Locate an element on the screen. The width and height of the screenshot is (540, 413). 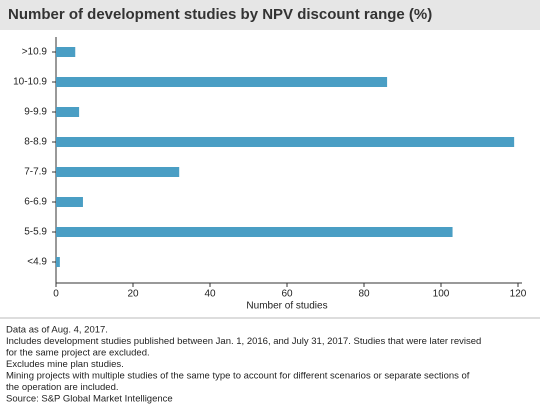
y-tick-label: 6-6.9 is located at coordinates (35, 202).